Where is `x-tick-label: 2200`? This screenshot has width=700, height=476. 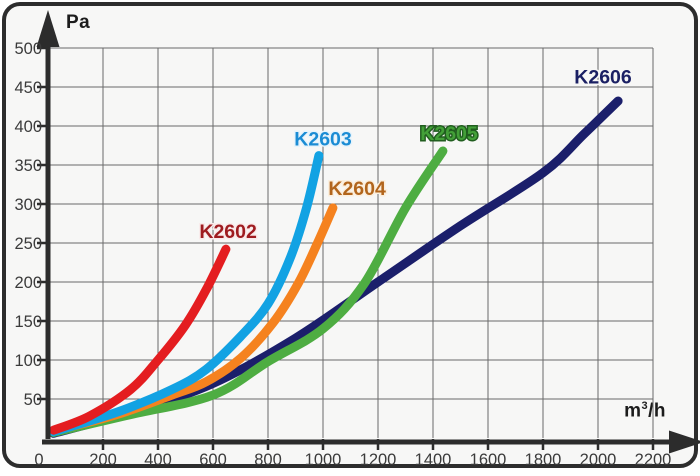 x-tick-label: 2200 is located at coordinates (653, 460).